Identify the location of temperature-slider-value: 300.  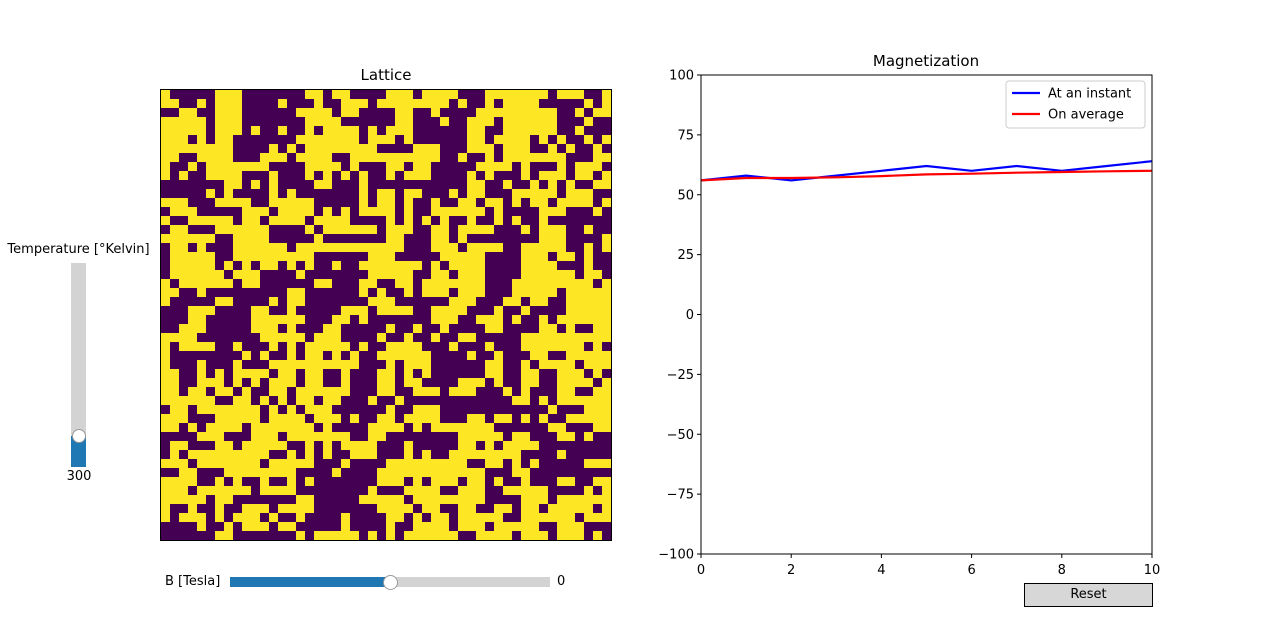
(79, 476).